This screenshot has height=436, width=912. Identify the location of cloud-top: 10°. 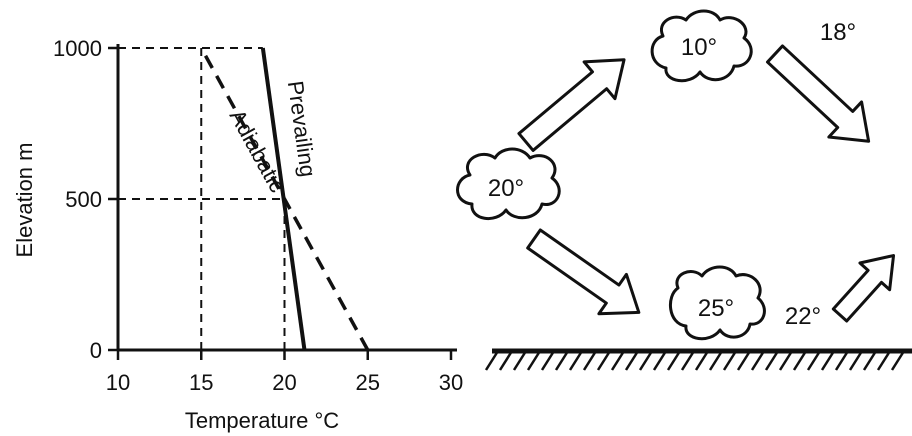
(701, 46).